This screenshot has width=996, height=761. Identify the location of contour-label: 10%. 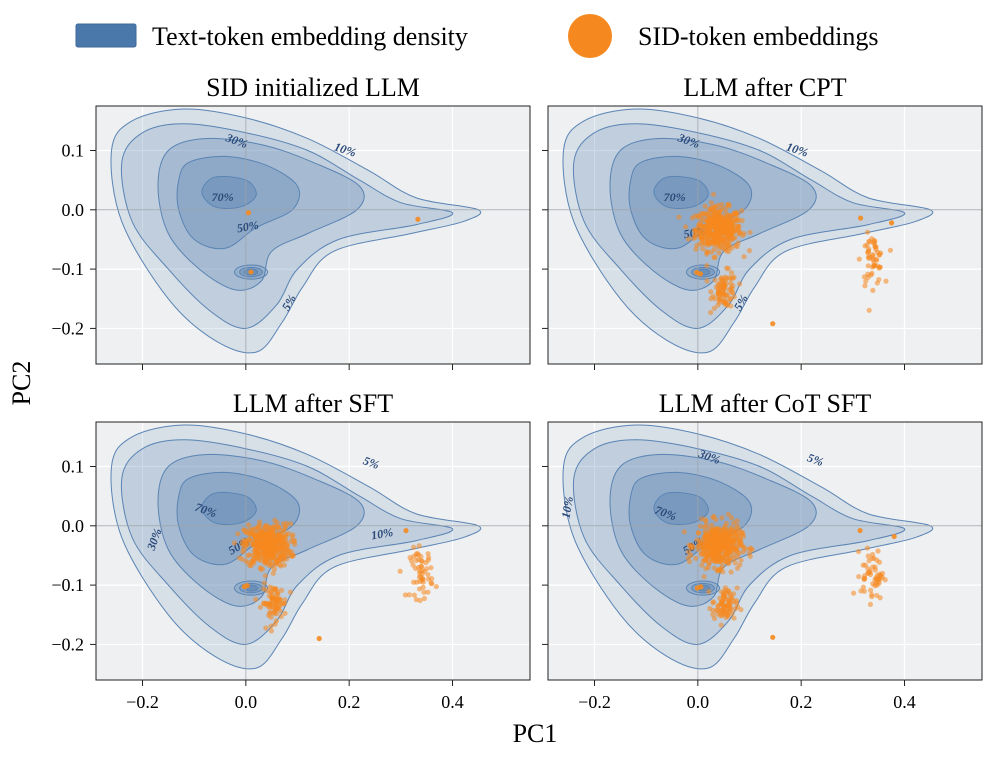
(797, 150).